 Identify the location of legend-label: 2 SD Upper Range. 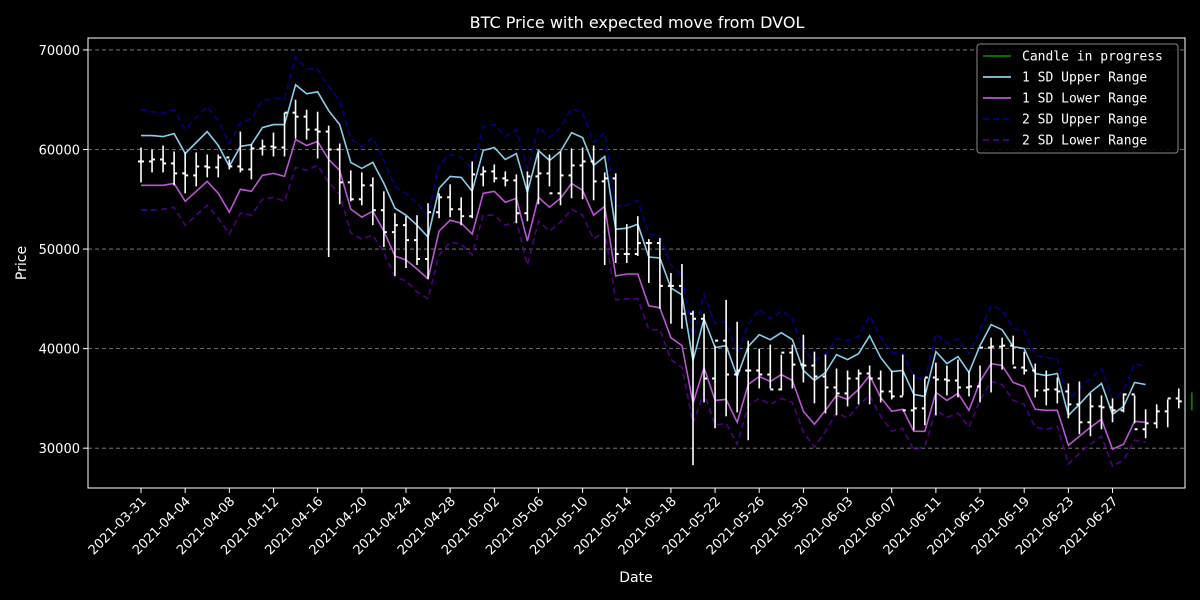
(1084, 120).